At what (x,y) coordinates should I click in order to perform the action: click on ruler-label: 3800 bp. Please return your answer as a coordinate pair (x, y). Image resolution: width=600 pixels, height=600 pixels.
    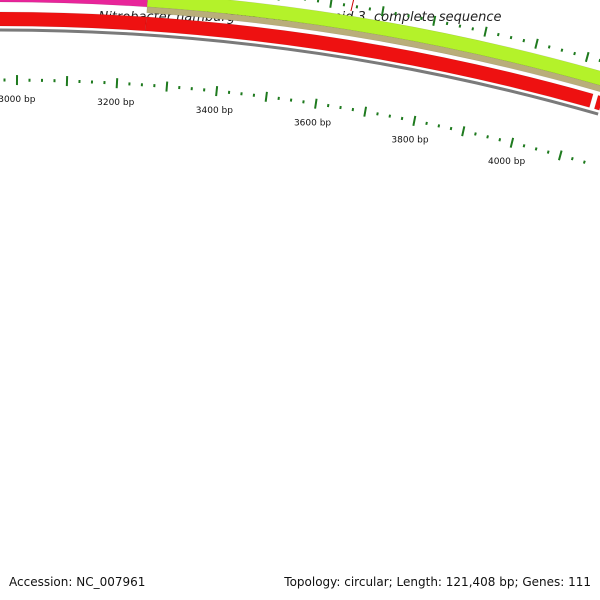
    Looking at the image, I should click on (409, 140).